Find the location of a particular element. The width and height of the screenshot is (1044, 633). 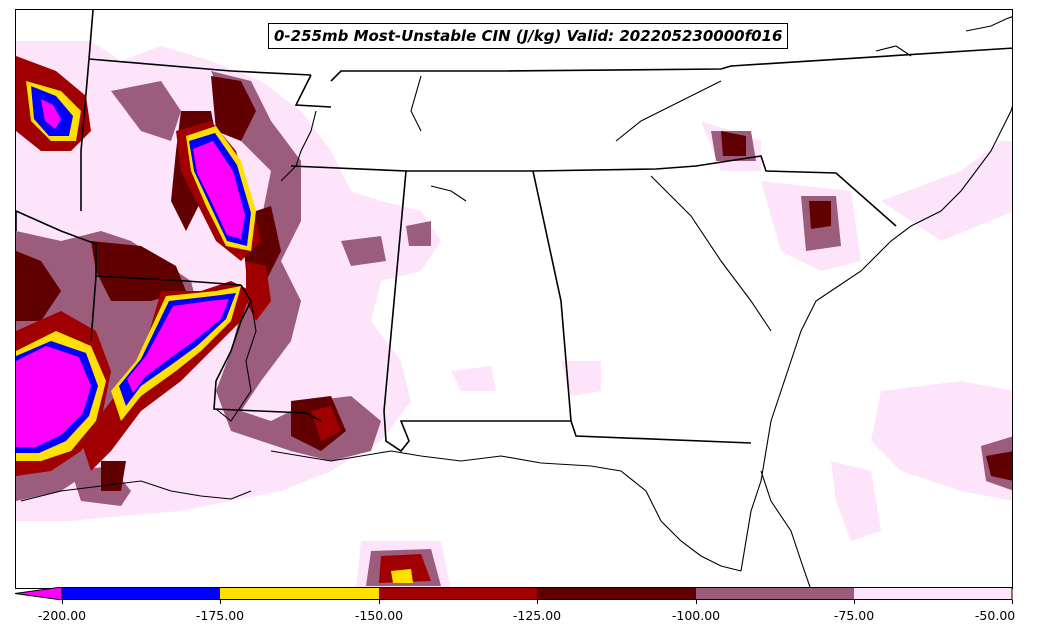

colorbar-label: -100.00 is located at coordinates (696, 615).